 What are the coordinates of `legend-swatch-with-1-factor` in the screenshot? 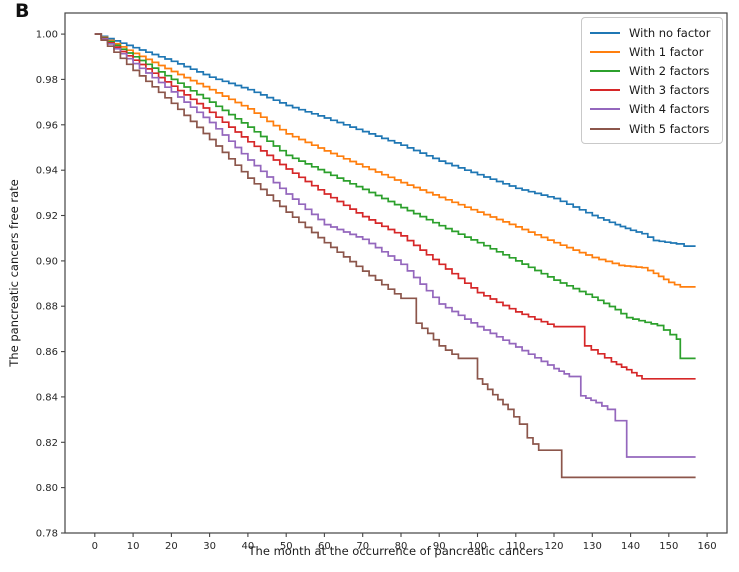 It's located at (605, 51).